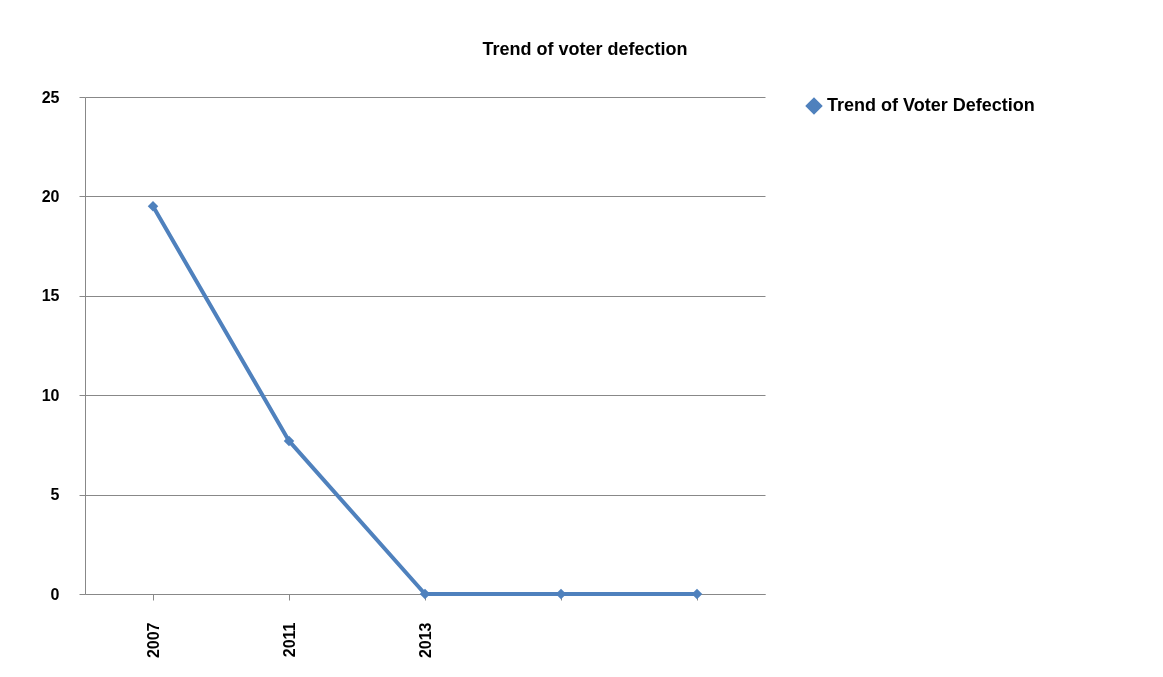 The image size is (1163, 677). Describe the element at coordinates (55, 495) in the screenshot. I see `y-tick-label: 5` at that location.